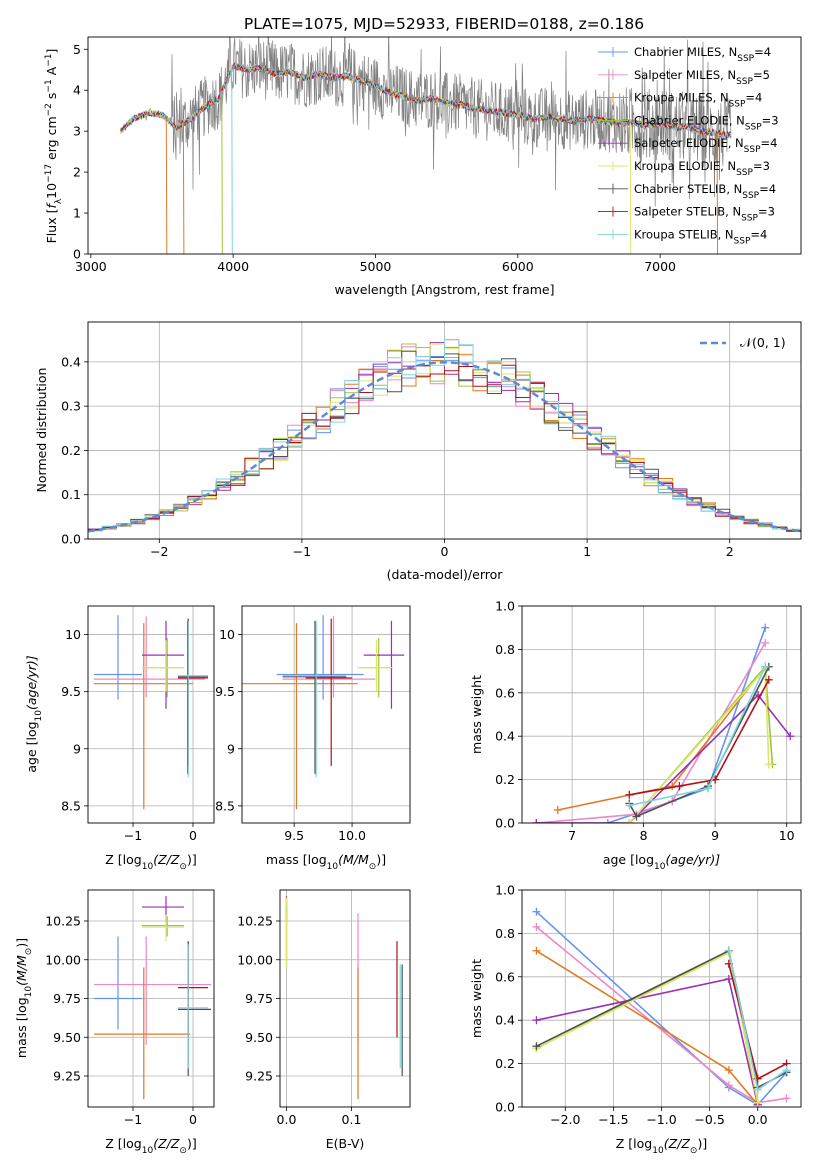 Image resolution: width=819 pixels, height=1170 pixels. What do you see at coordinates (505, 779) in the screenshot?
I see `y-tick-label: 0.2` at bounding box center [505, 779].